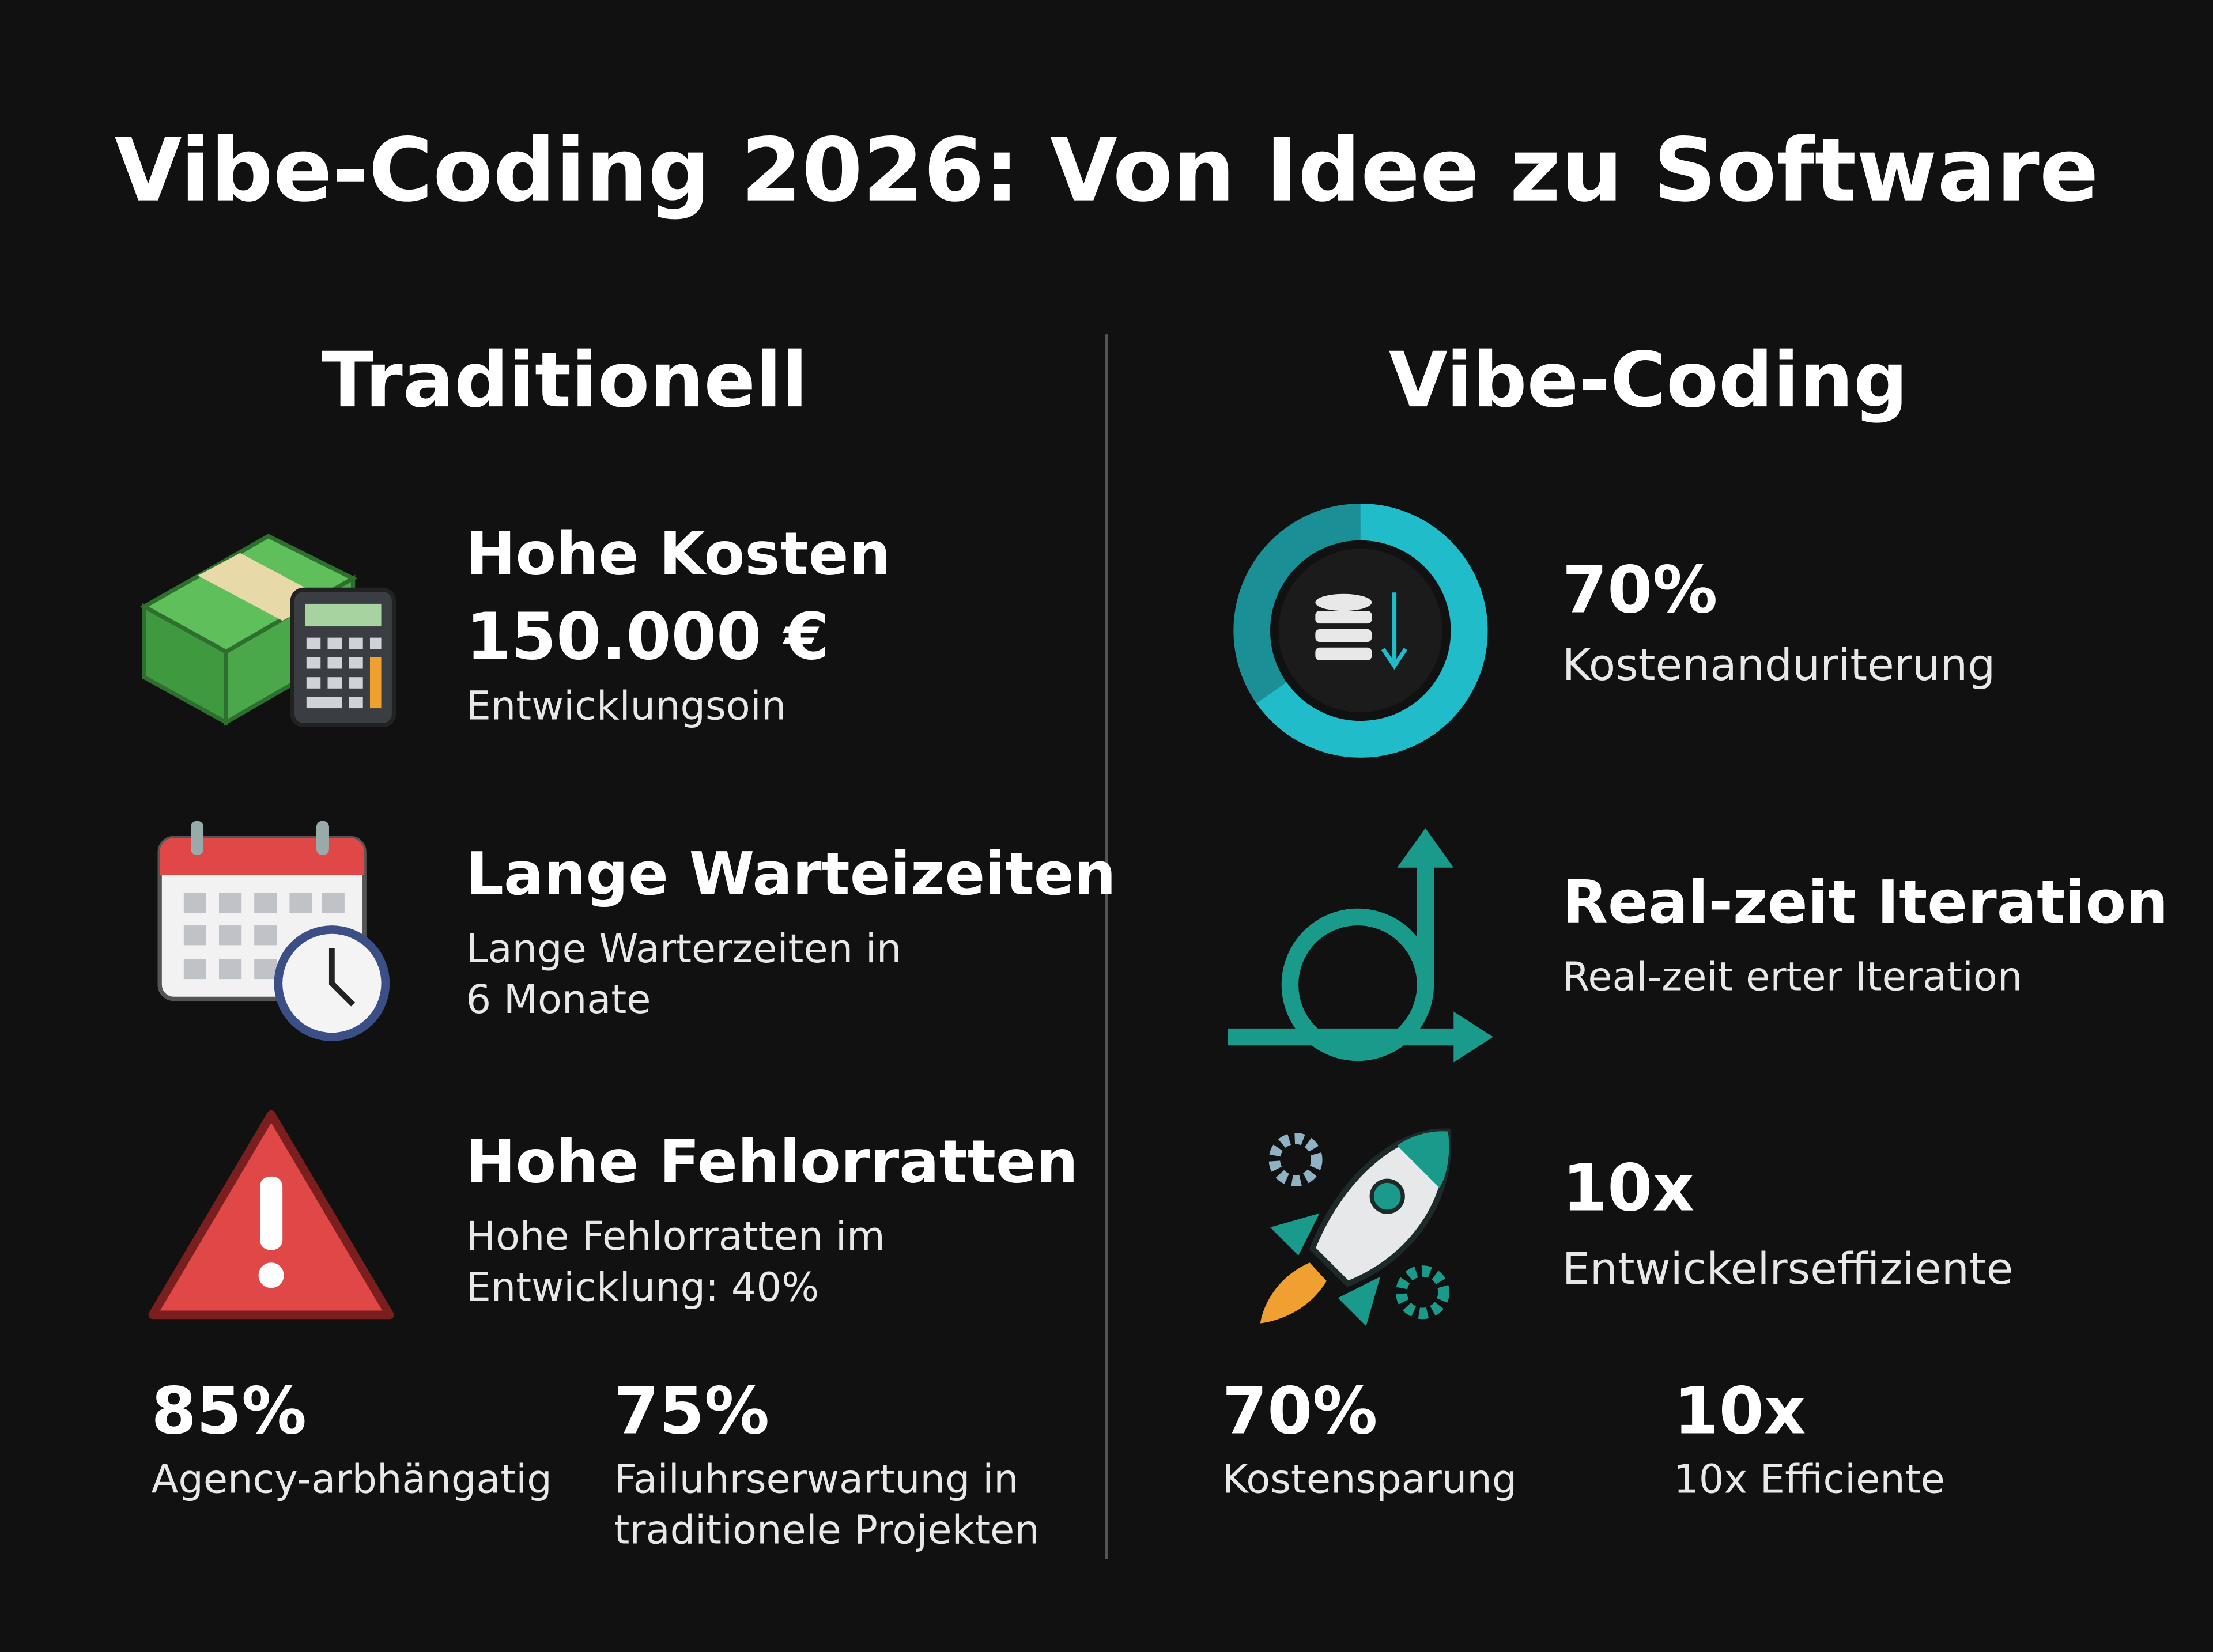  I want to click on item-text: Entwicklung: 40%, so click(642, 1287).